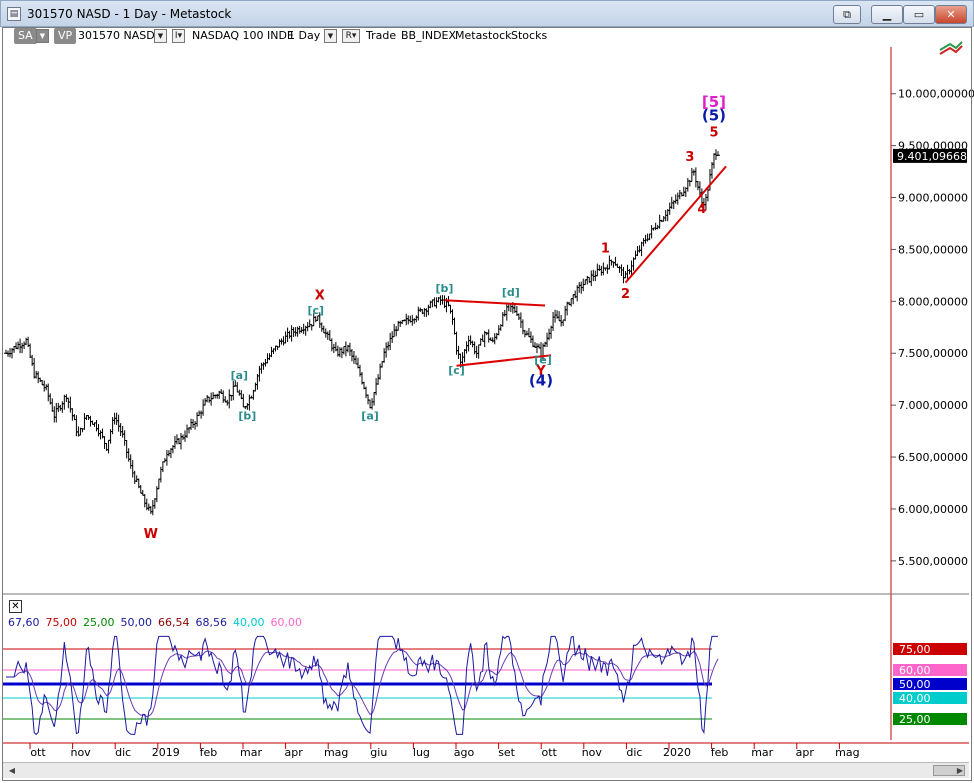 Image resolution: width=974 pixels, height=783 pixels. Describe the element at coordinates (65, 36) in the screenshot. I see `vp-button: VP` at that location.